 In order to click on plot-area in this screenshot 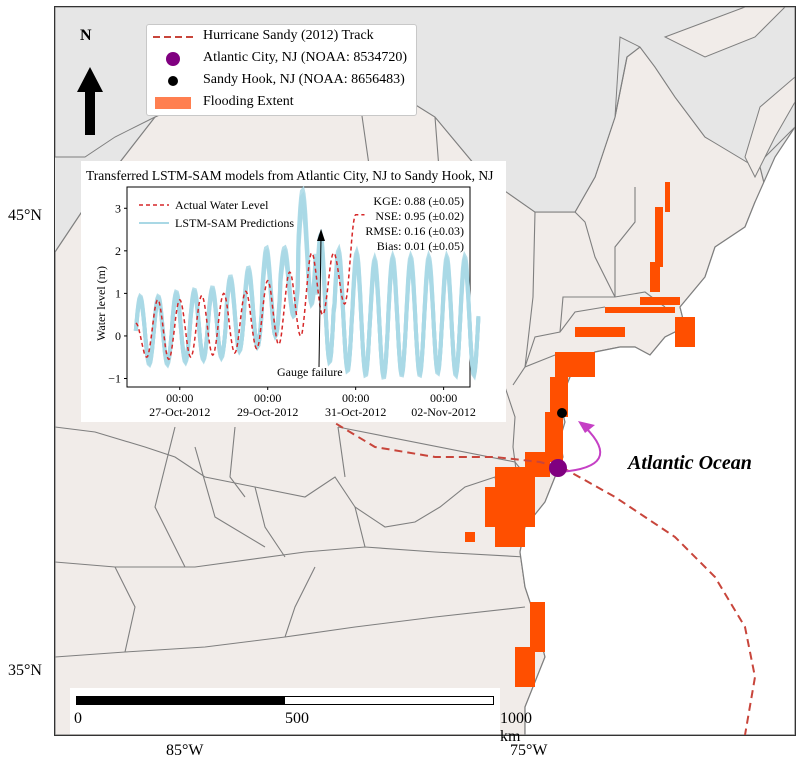, I will do `click(298, 287)`.